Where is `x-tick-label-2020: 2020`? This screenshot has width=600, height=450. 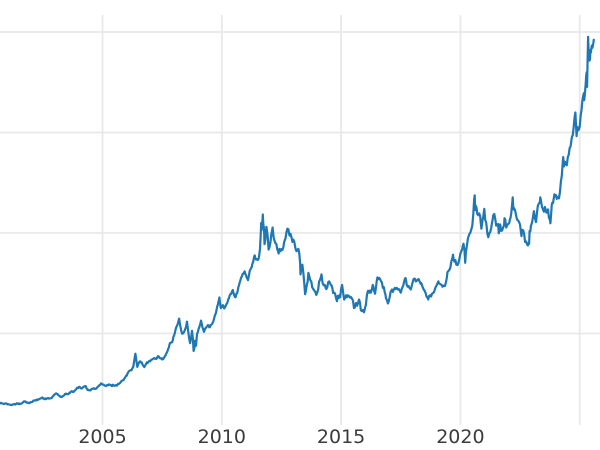
x-tick-label-2020: 2020 is located at coordinates (460, 437).